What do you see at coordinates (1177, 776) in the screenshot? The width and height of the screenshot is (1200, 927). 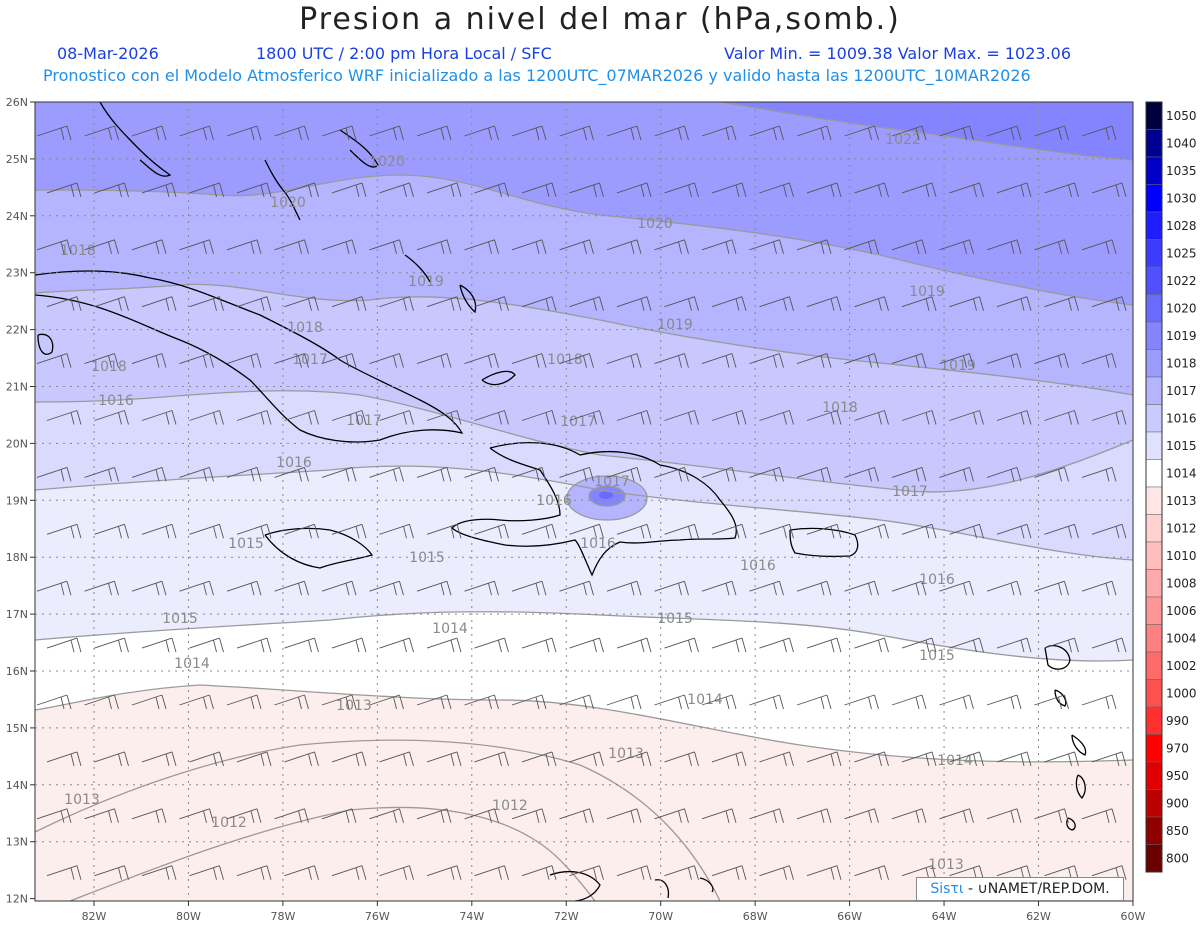 I see `color-level-label: 950` at bounding box center [1177, 776].